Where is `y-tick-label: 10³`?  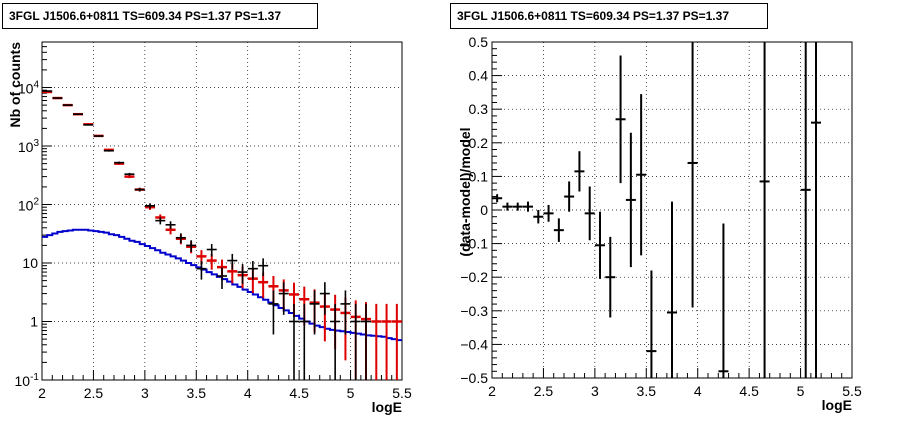
y-tick-label: 10³ is located at coordinates (29, 146).